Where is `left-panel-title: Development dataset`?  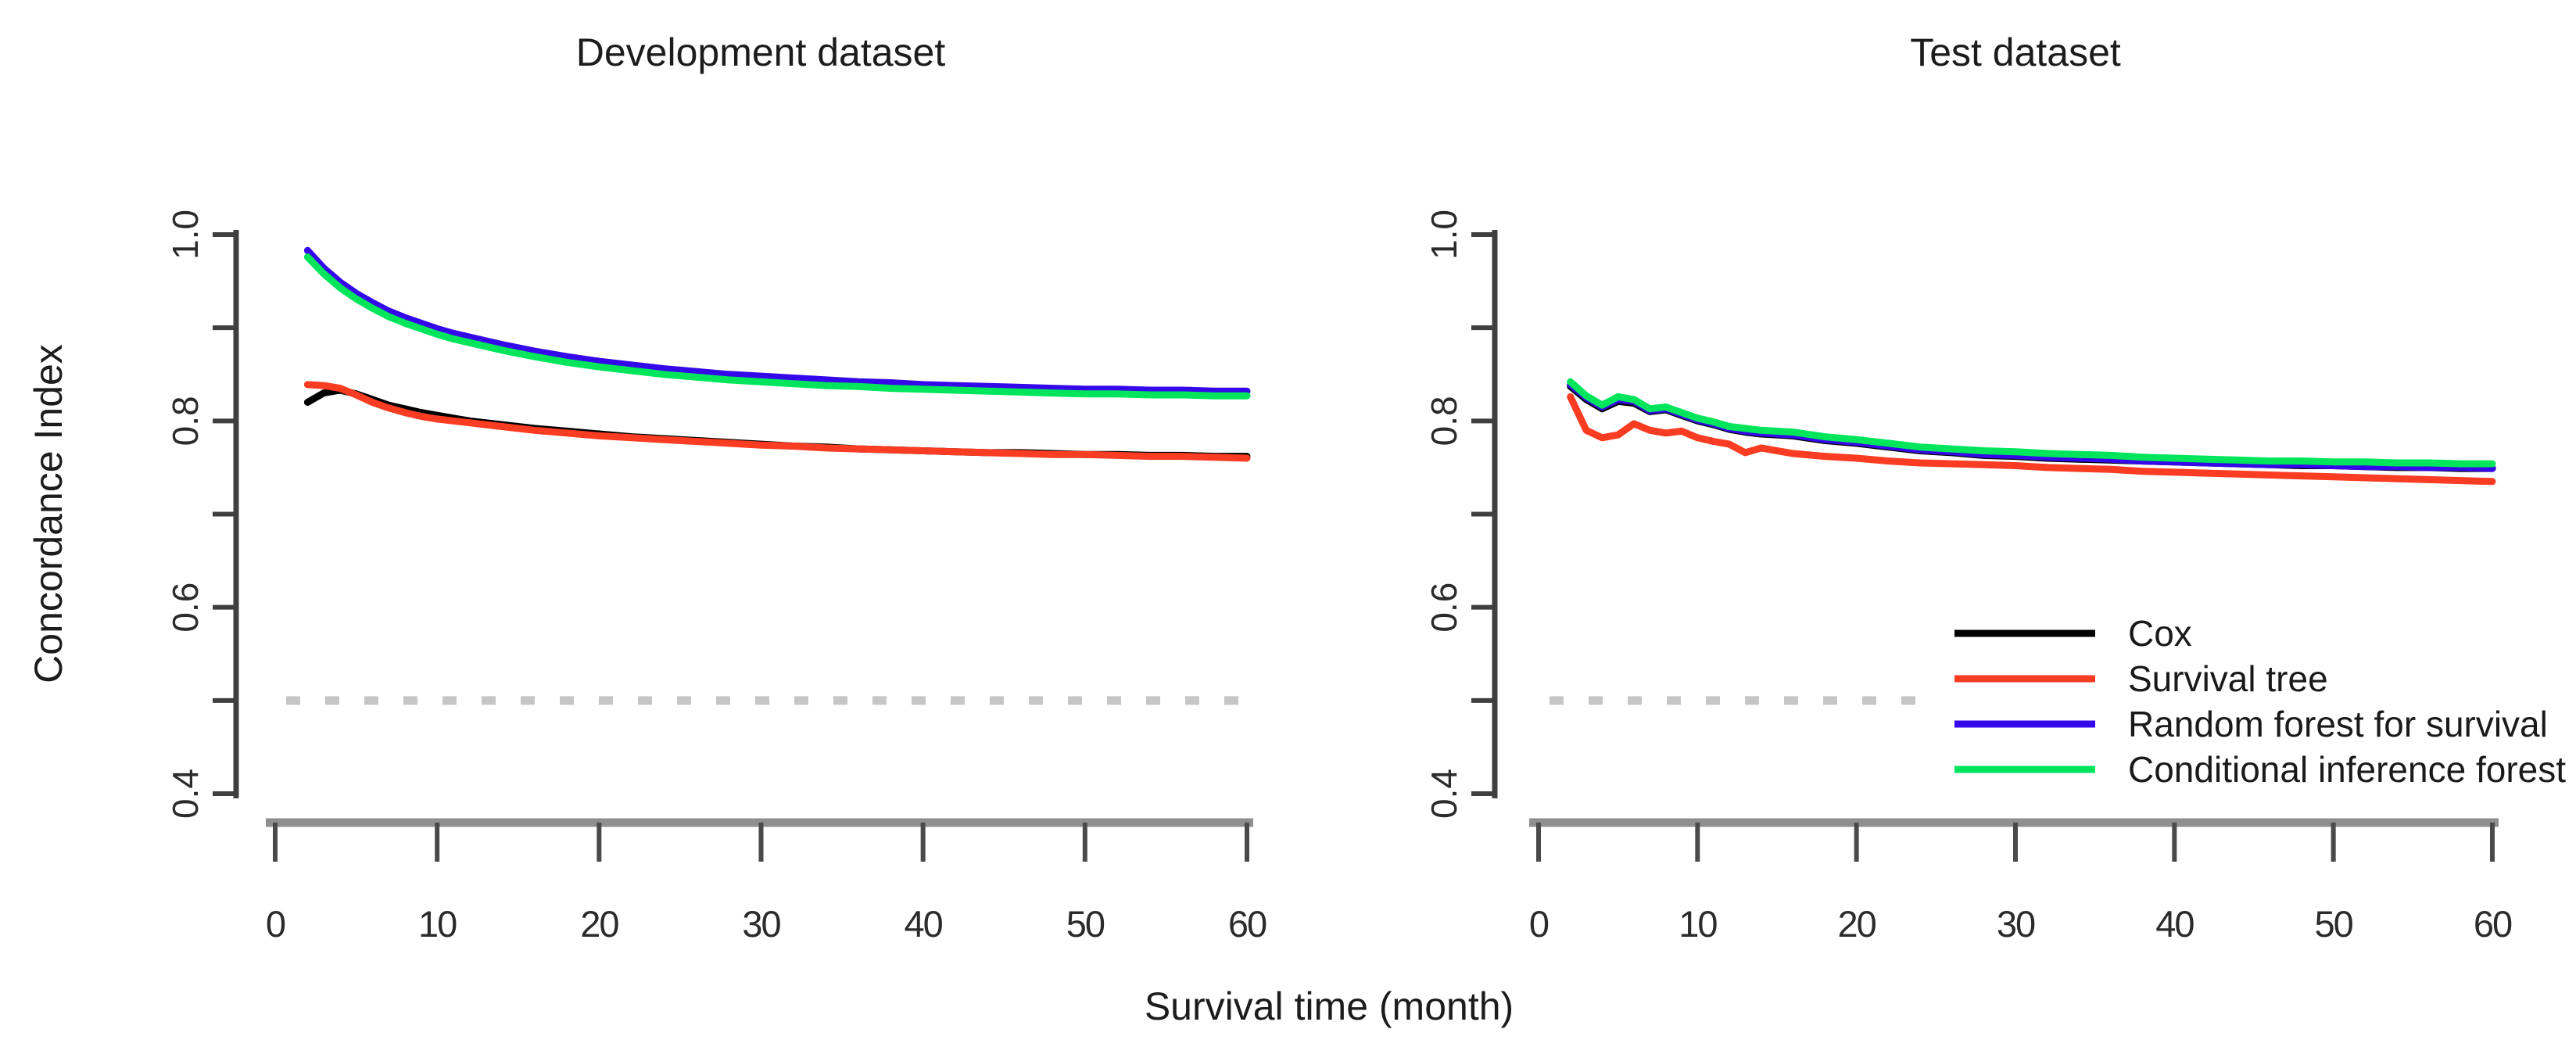
left-panel-title: Development dataset is located at coordinates (760, 52).